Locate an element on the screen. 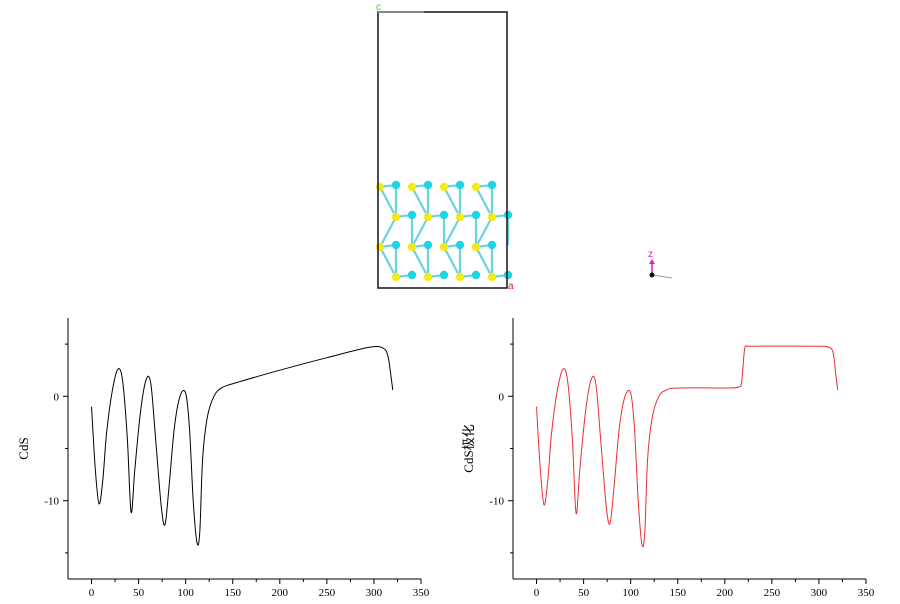 Image resolution: width=900 pixels, height=604 pixels. y-axis-title: CdS is located at coordinates (23, 448).